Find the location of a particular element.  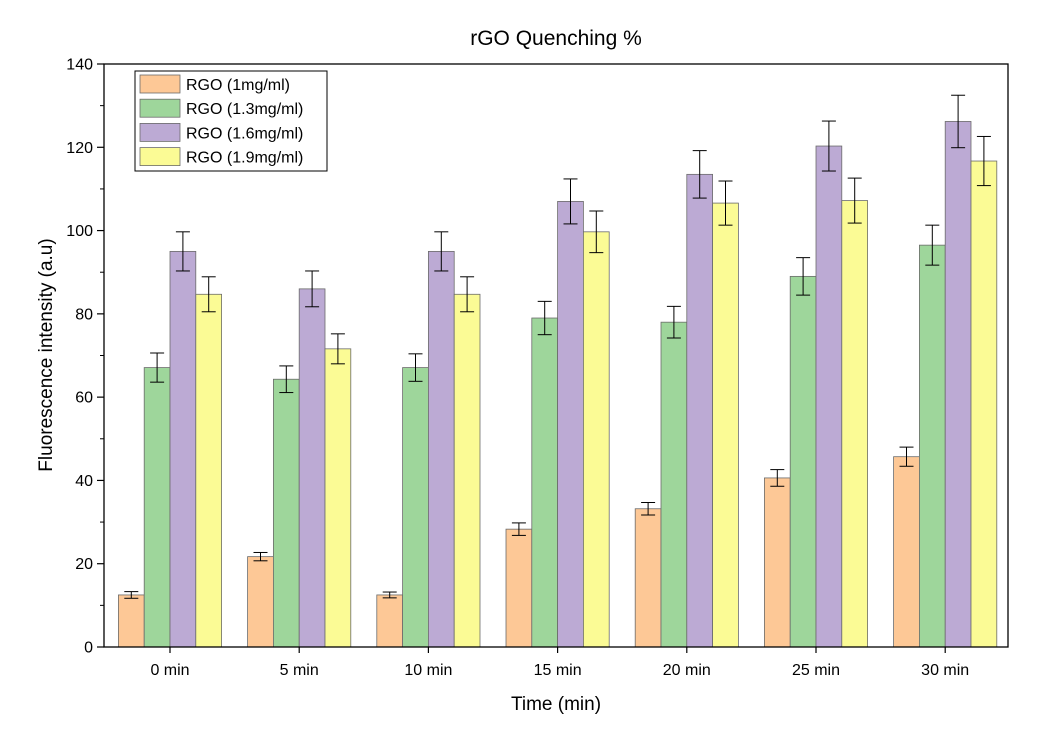

y-tick-label: 40 is located at coordinates (84, 481).